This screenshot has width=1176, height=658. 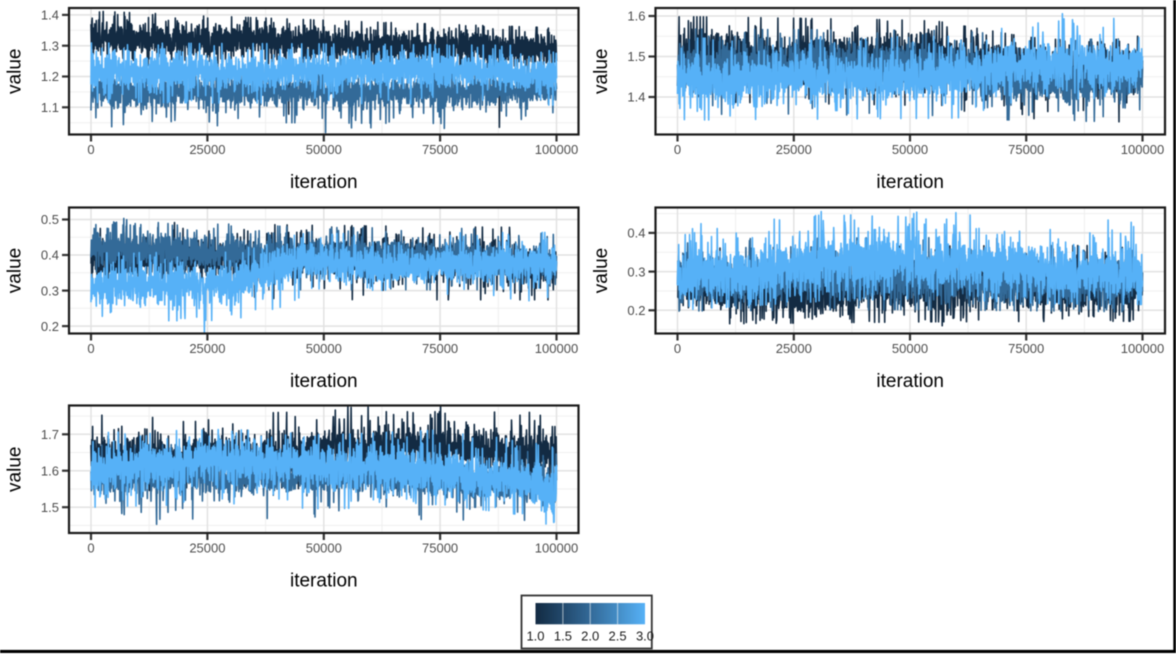 I want to click on svg-text: 3.0, so click(x=645, y=636).